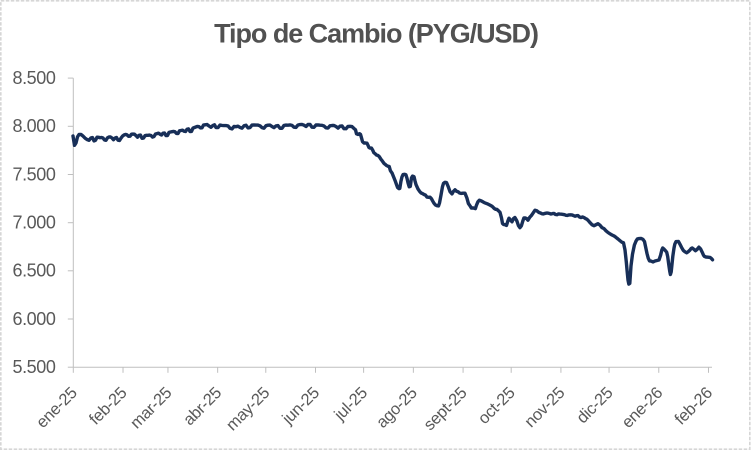 This screenshot has width=752, height=451. I want to click on svg-text: 7.500, so click(33, 174).